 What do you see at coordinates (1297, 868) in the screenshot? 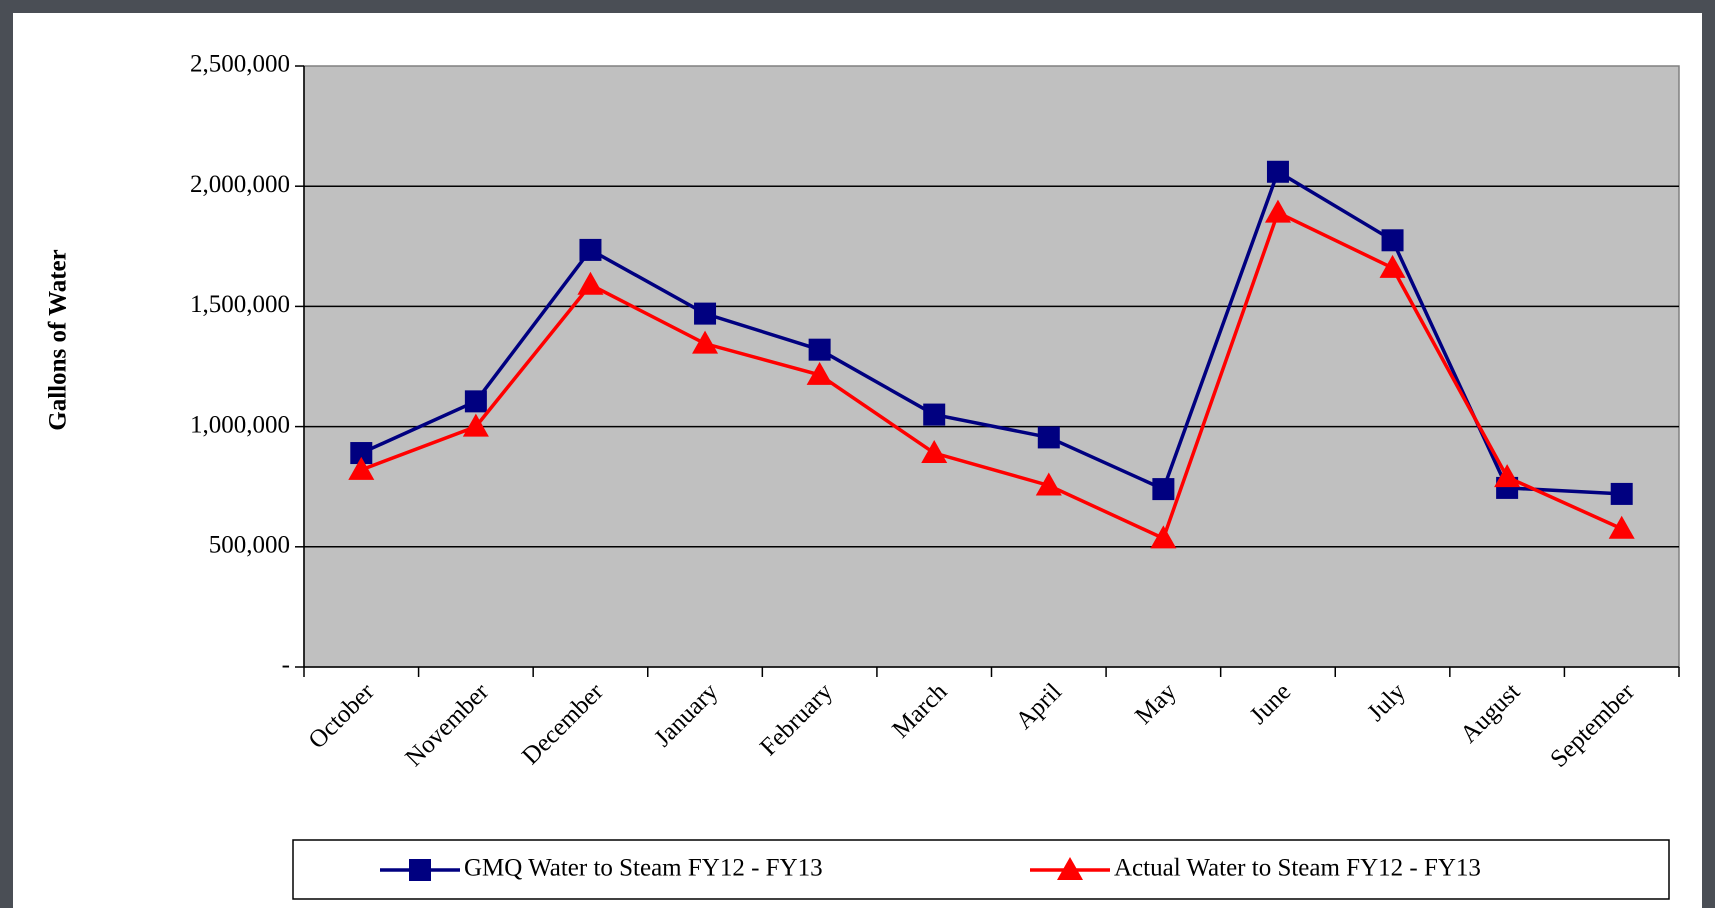
I see `legend-label: Actual Water to Steam FY12 - FY13` at bounding box center [1297, 868].